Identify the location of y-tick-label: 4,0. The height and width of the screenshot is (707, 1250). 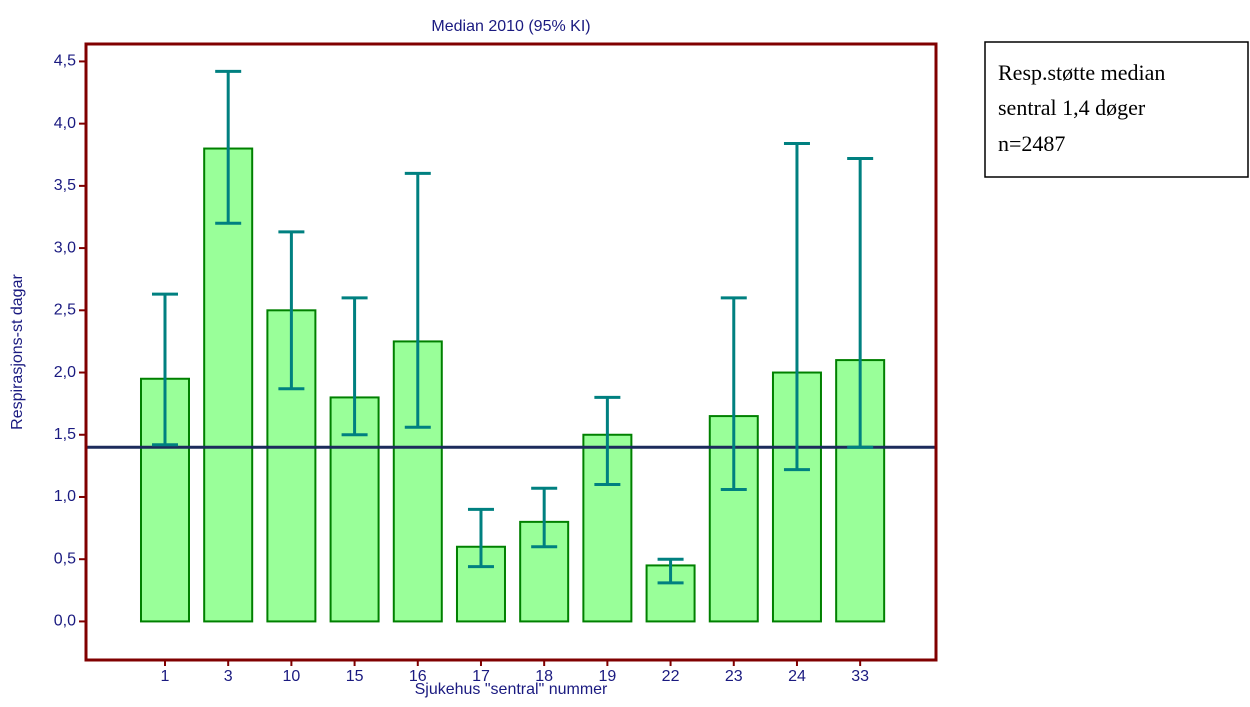
(65, 123).